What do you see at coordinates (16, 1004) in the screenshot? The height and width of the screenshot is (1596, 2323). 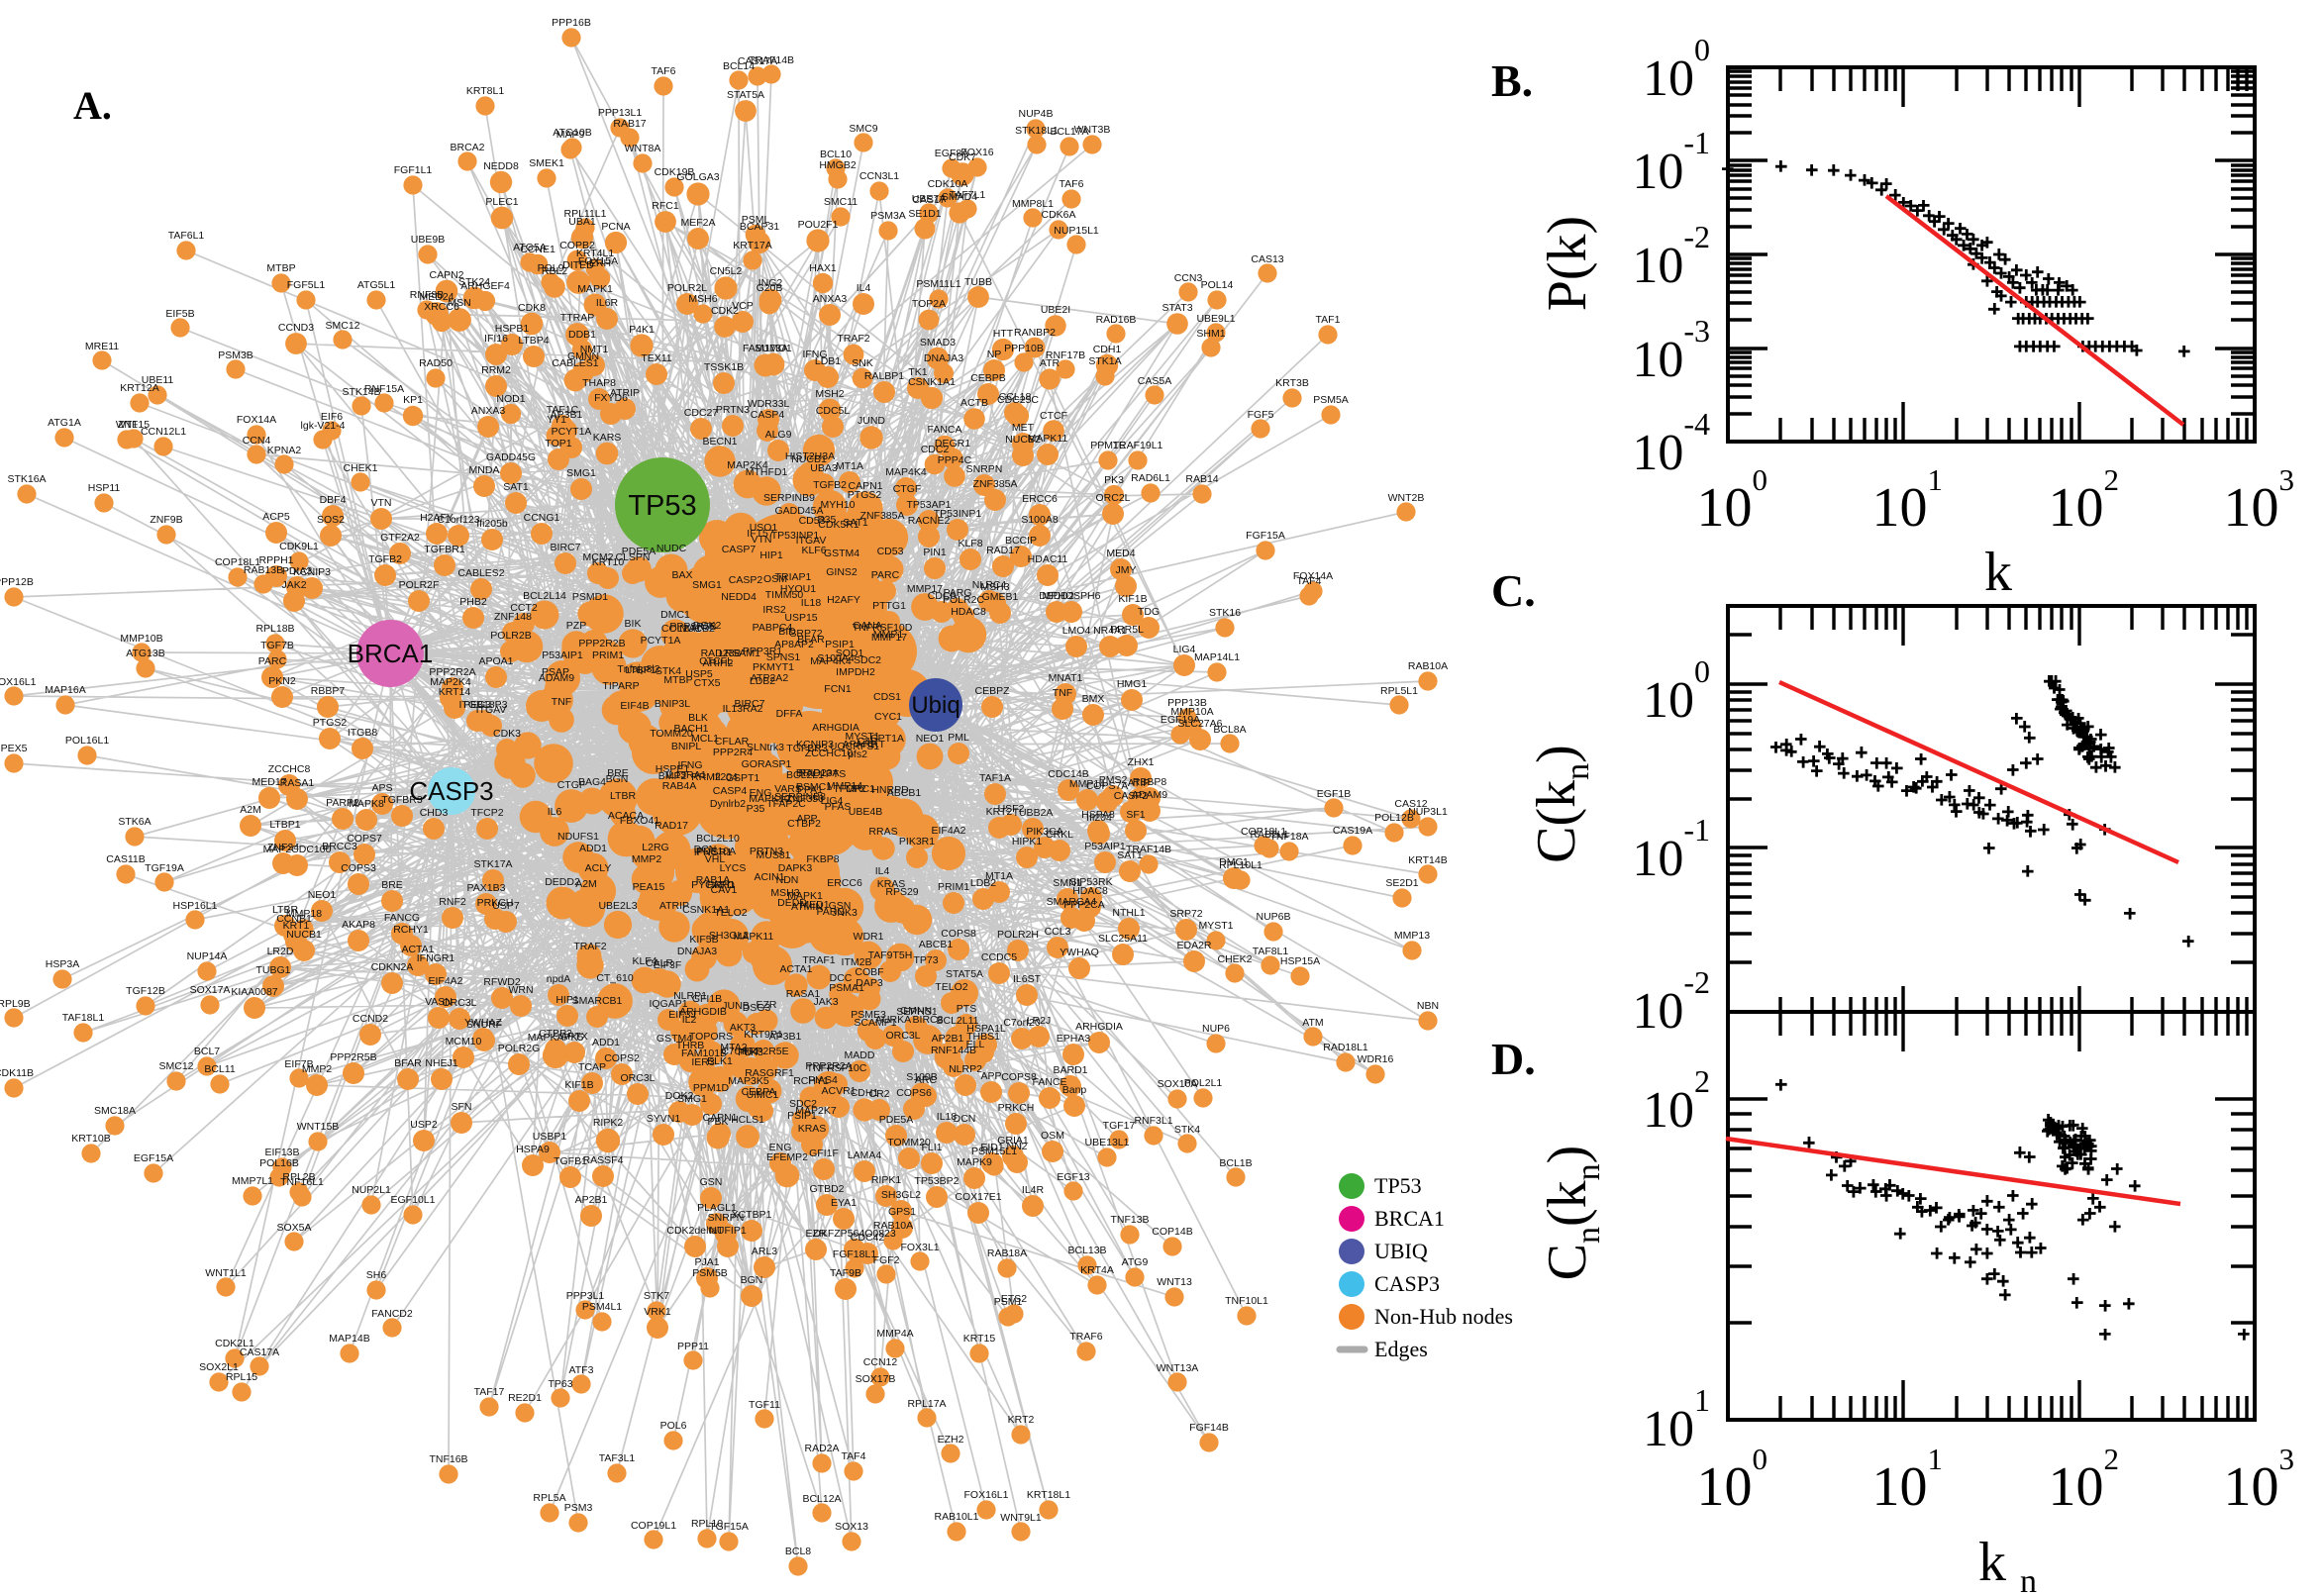 I see `svg-text: RPL9B` at bounding box center [16, 1004].